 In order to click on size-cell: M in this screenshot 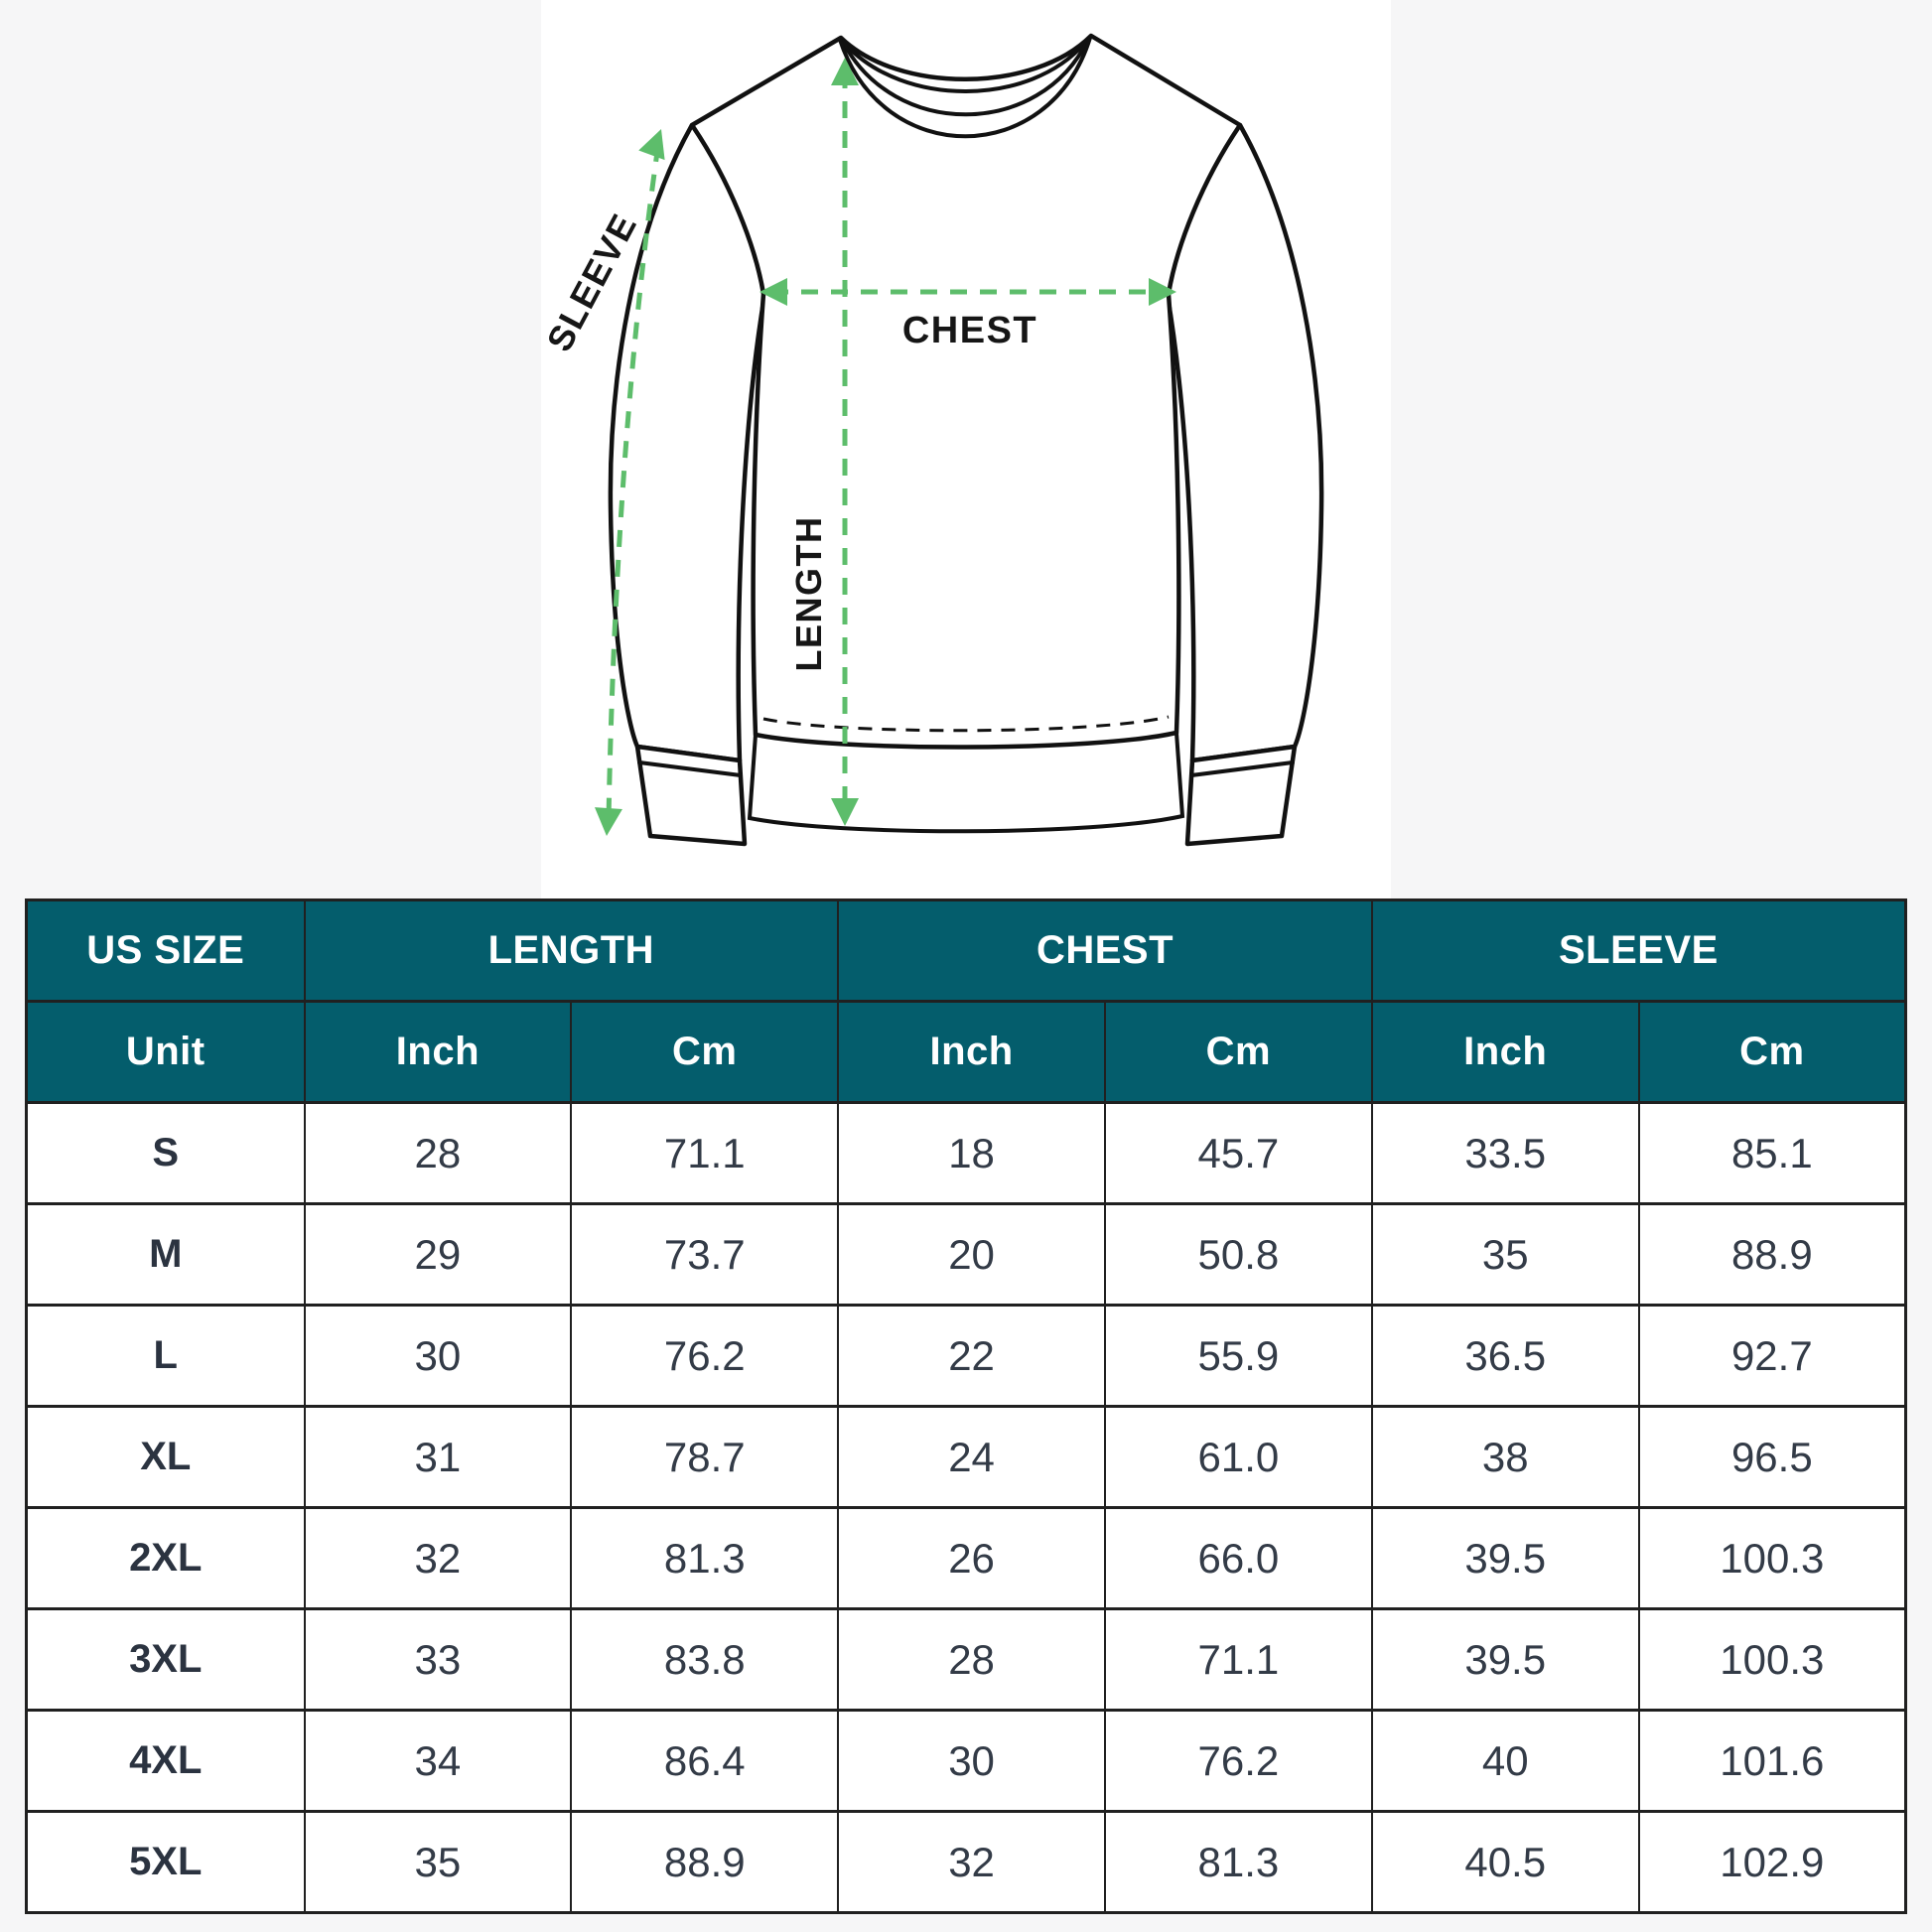, I will do `click(165, 1255)`.